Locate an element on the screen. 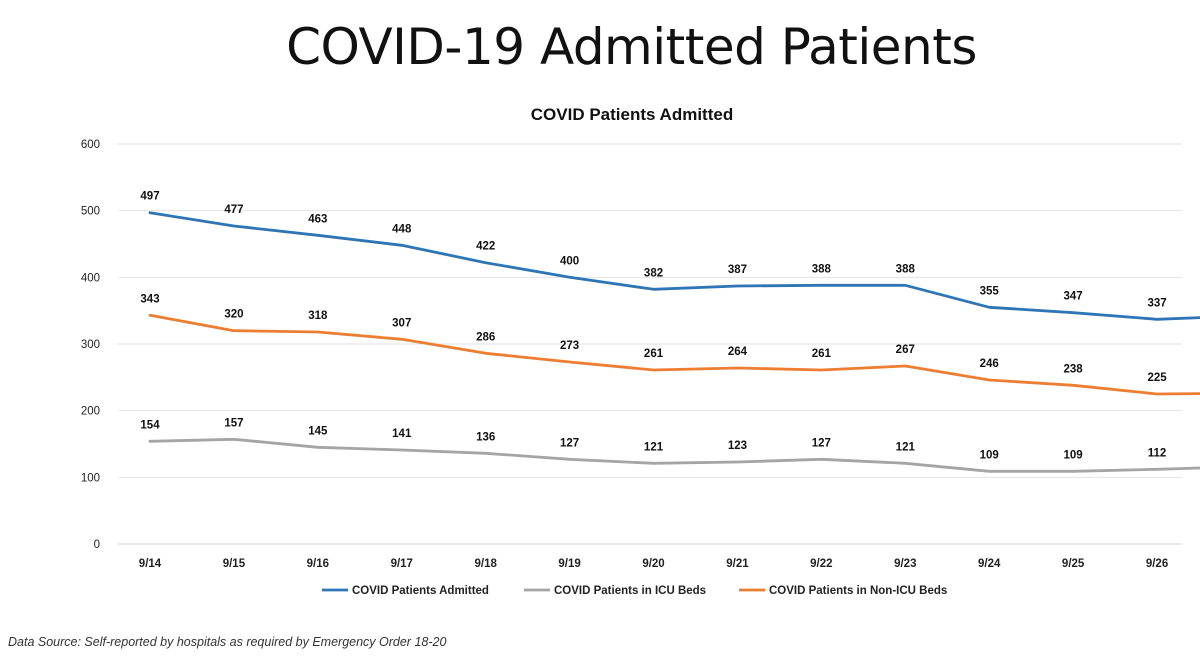  data-label: 141 is located at coordinates (402, 434).